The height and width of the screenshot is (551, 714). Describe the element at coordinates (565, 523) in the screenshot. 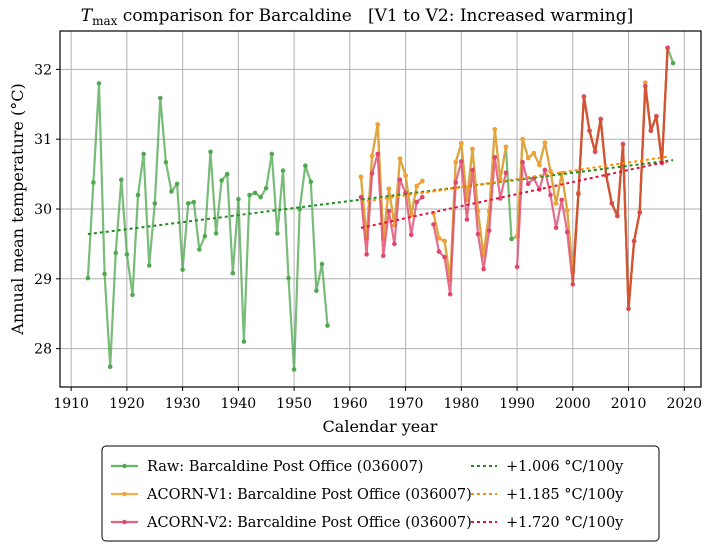

I see `legend-trend-label: +1.720 °C/100y` at that location.